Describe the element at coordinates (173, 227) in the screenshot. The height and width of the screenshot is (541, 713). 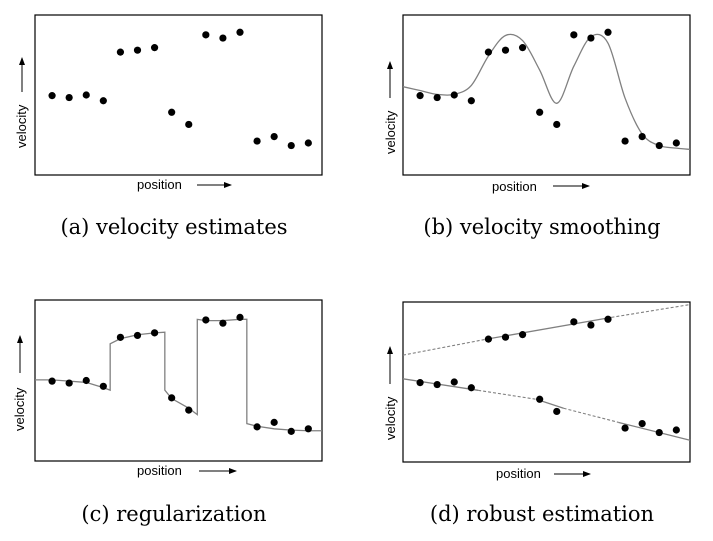
I see `panel-caption: (a) velocity estimates` at that location.